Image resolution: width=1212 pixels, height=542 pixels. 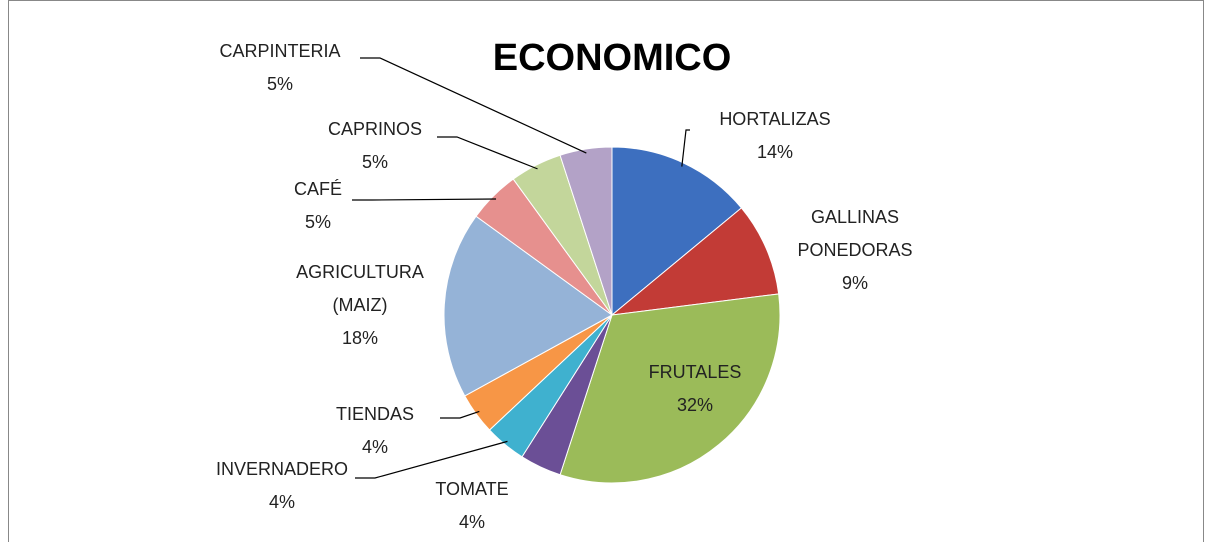 I want to click on category-label: HORTALIZAS, so click(x=774, y=119).